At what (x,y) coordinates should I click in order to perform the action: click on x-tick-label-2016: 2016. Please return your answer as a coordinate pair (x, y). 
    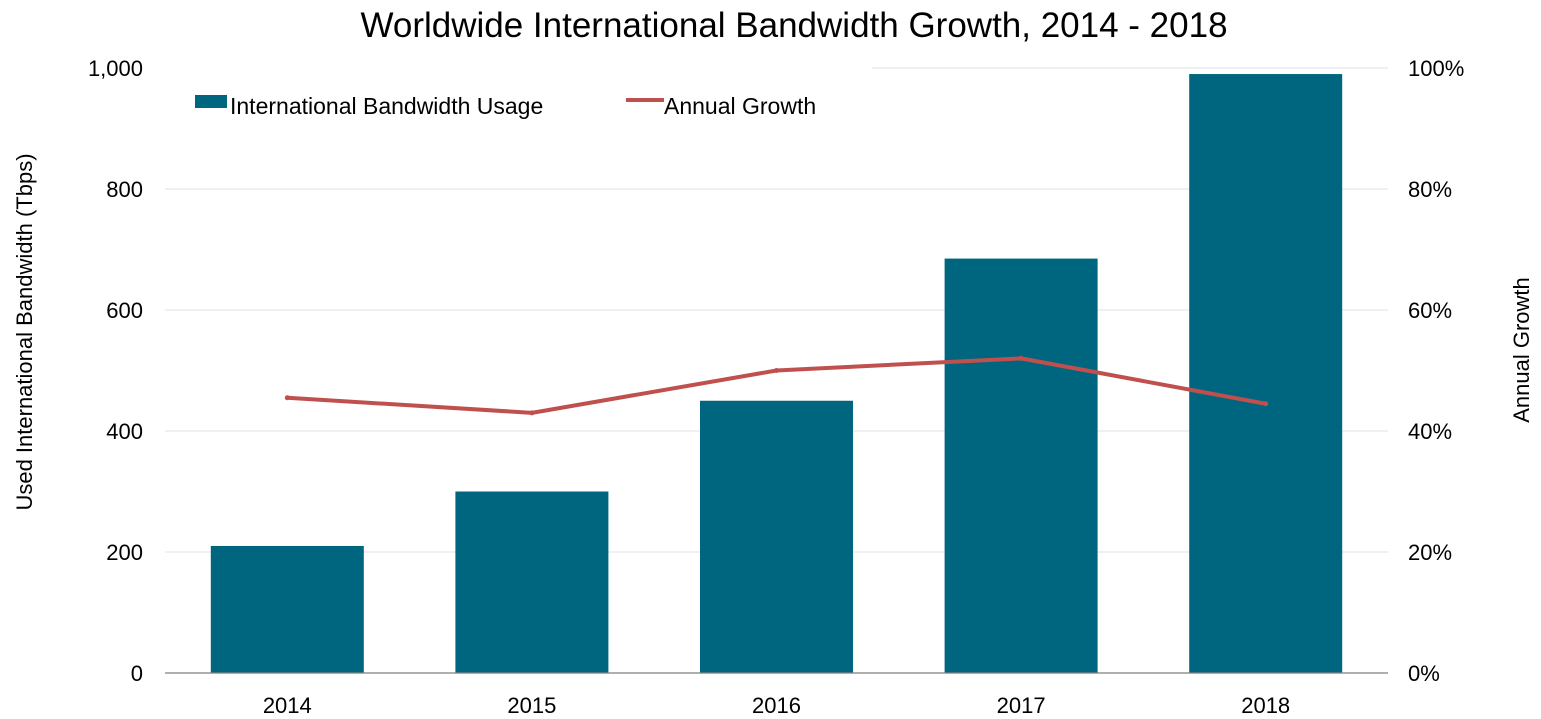
    Looking at the image, I should click on (776, 705).